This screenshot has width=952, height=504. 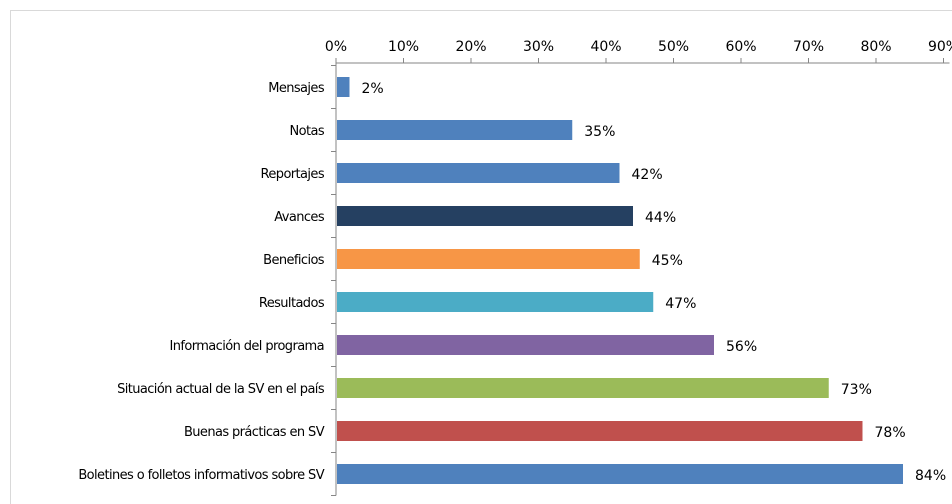 I want to click on x-tick-label: 50%, so click(x=673, y=47).